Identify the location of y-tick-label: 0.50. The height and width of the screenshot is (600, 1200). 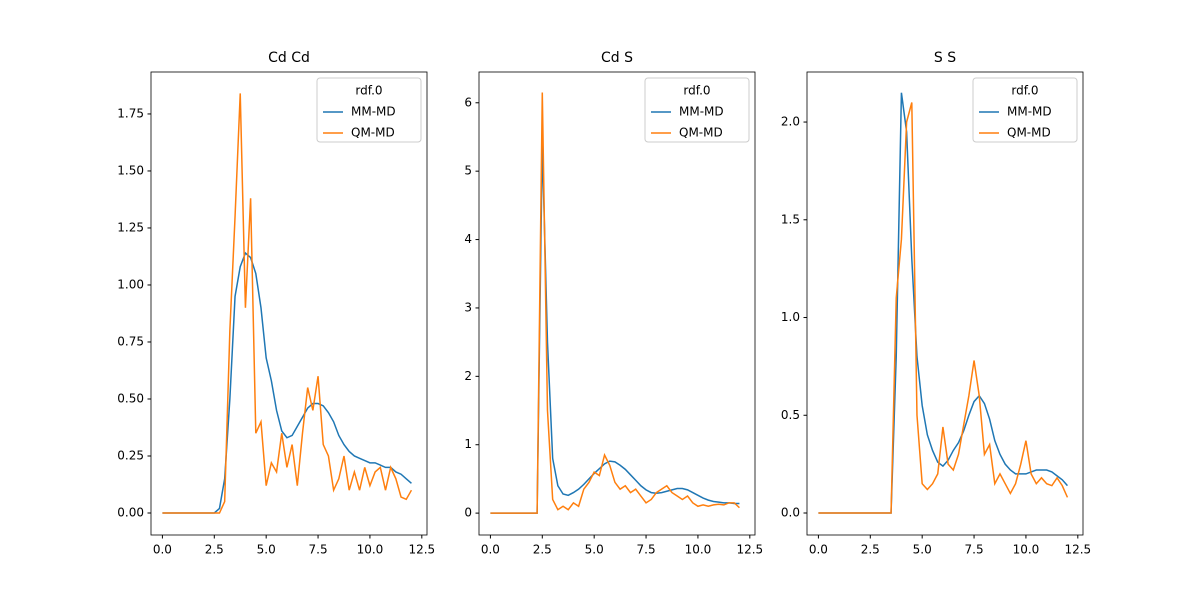
(130, 398).